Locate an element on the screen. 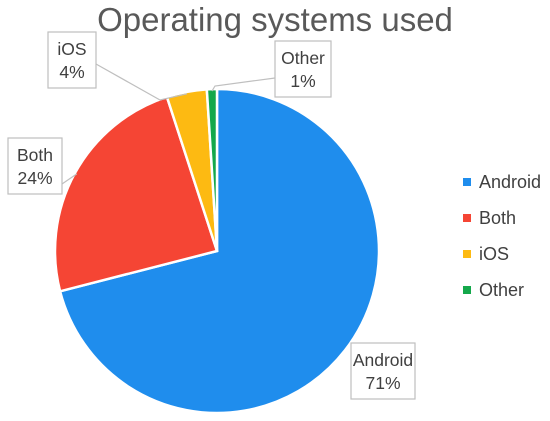  legend-label-ios: iOS is located at coordinates (494, 254).